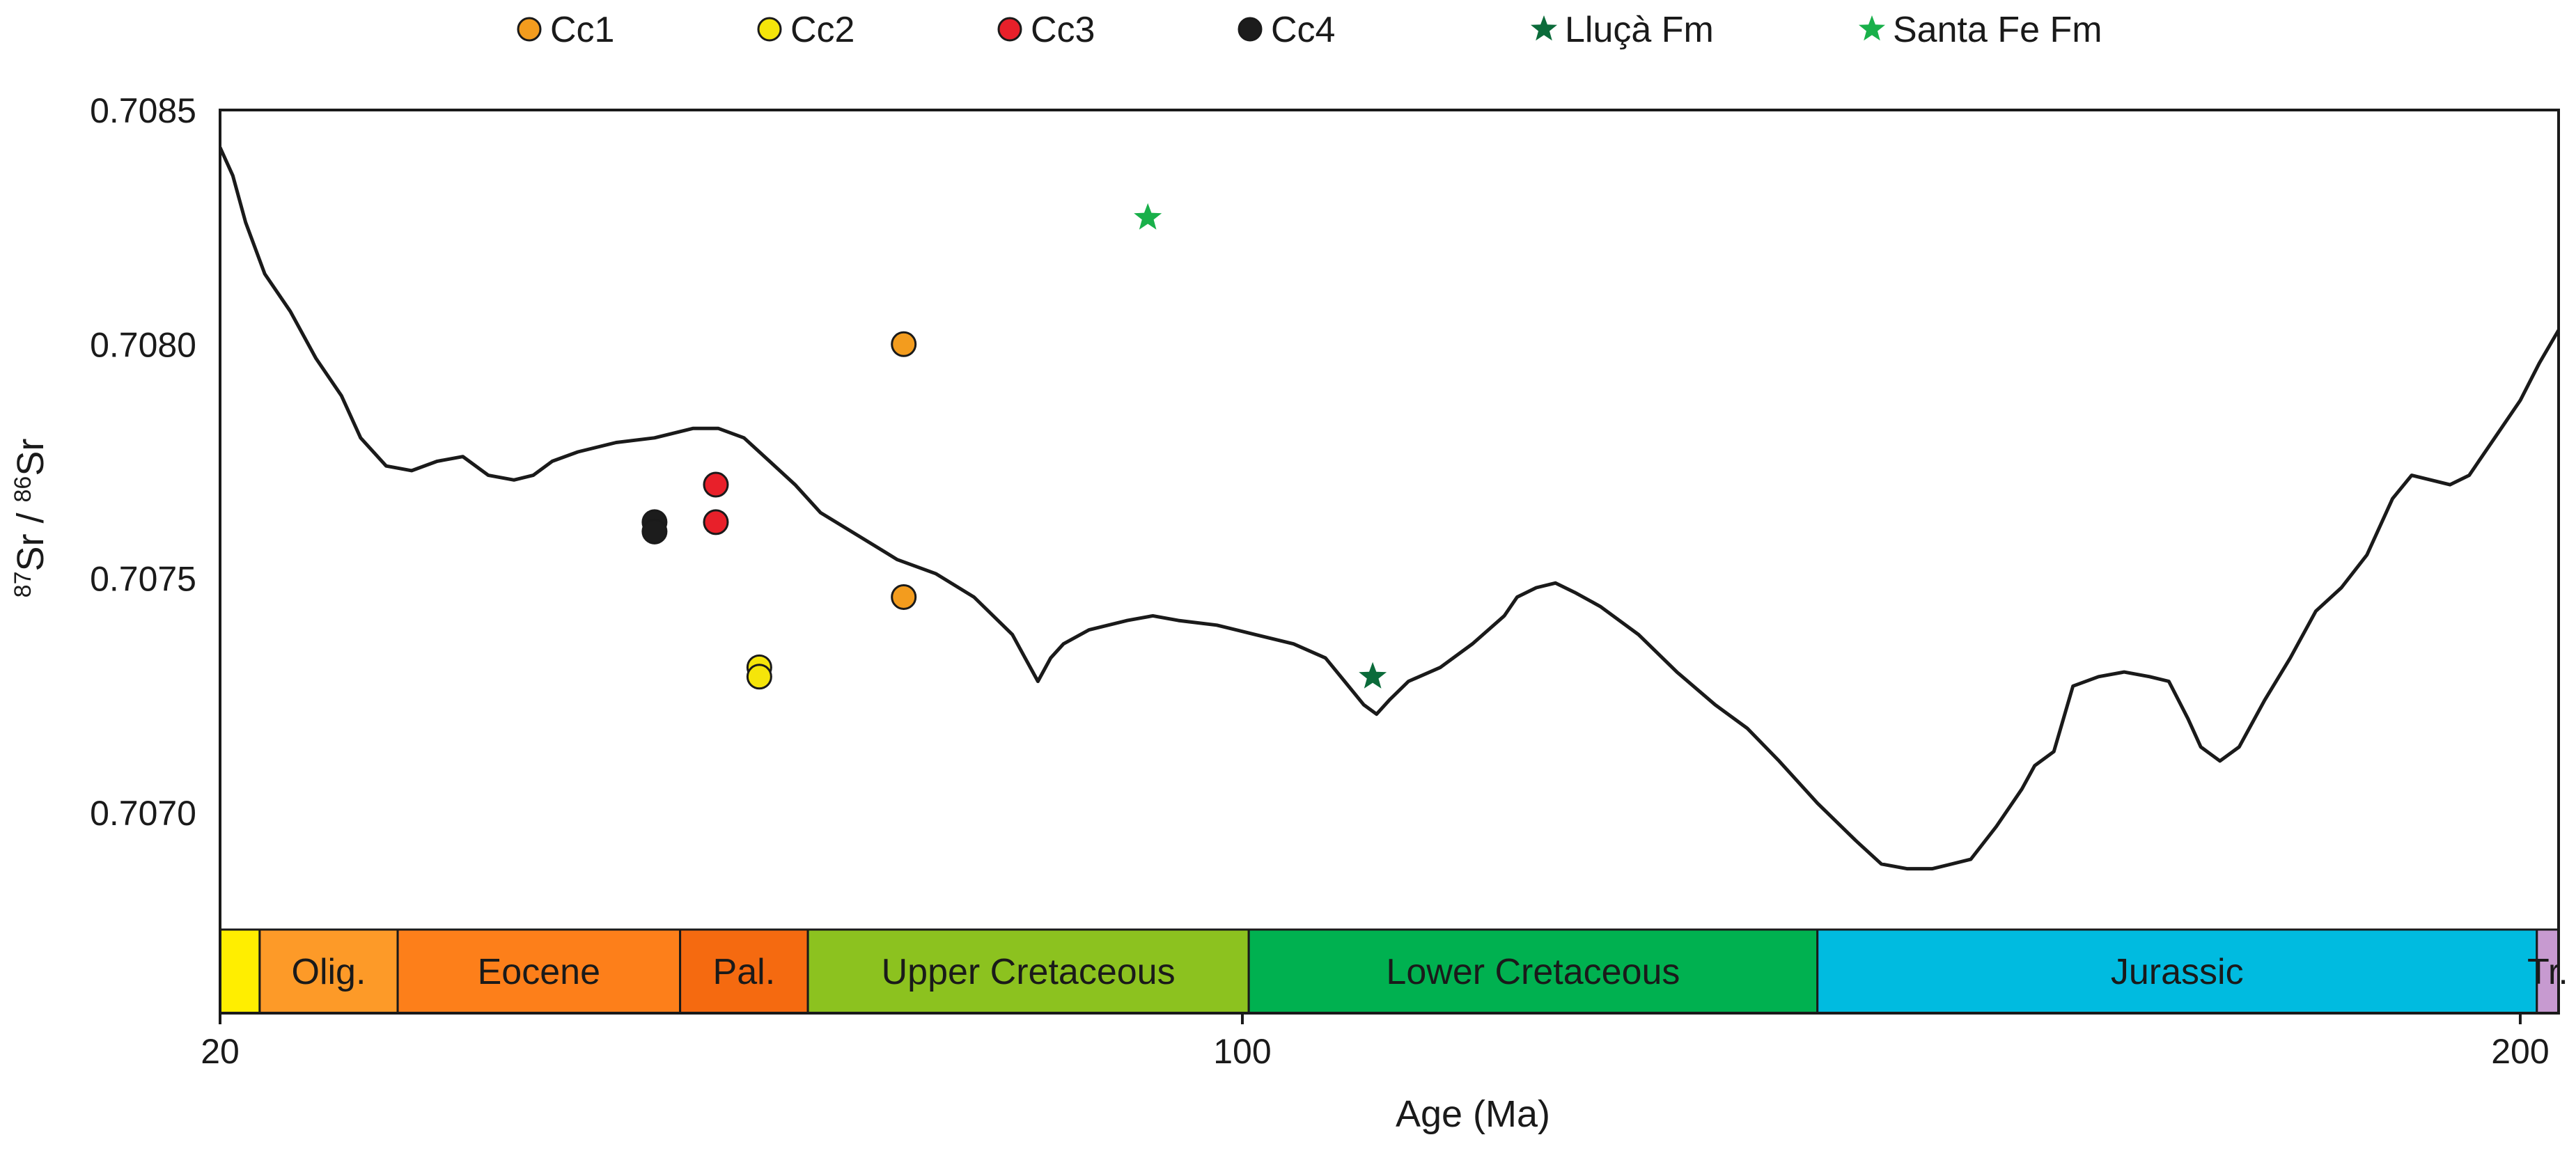 This screenshot has height=1151, width=2576. What do you see at coordinates (143, 111) in the screenshot?
I see `y-tick-label: 0.7085` at bounding box center [143, 111].